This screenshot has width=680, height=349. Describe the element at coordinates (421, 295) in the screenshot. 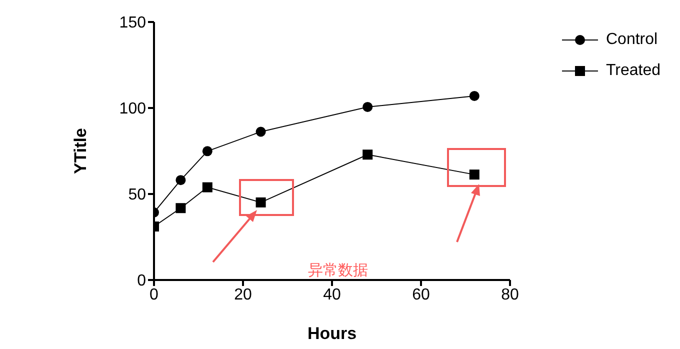

I see `x-tick-label: 60` at that location.